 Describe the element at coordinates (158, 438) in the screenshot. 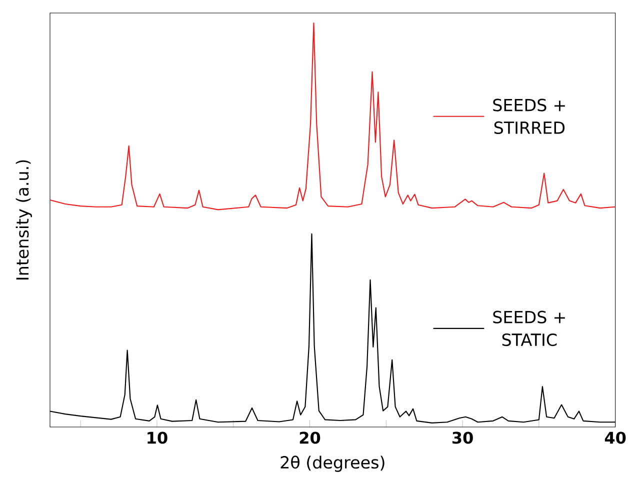

I see `x-tick-label: 10` at that location.